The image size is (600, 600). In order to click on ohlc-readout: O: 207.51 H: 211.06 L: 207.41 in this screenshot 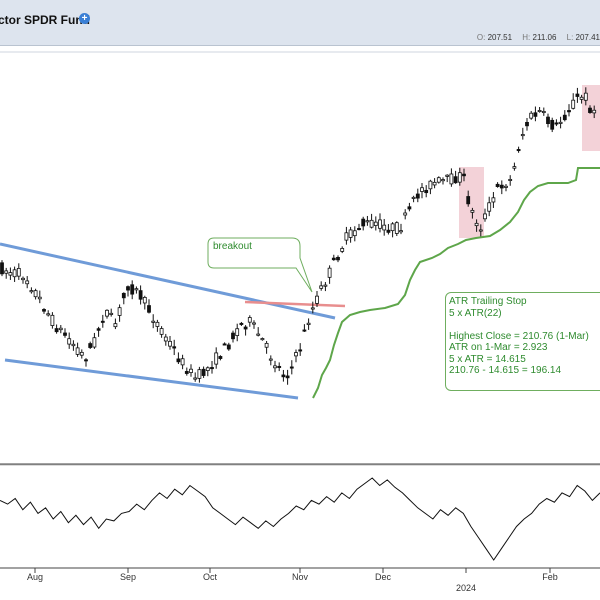, I will do `click(534, 37)`.